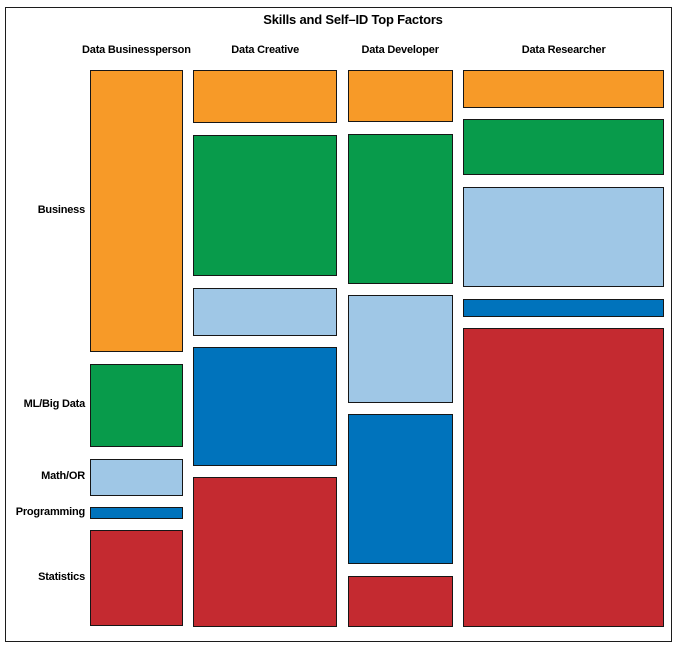 This screenshot has height=651, width=677. Describe the element at coordinates (50, 512) in the screenshot. I see `row-label-4: Programming` at that location.